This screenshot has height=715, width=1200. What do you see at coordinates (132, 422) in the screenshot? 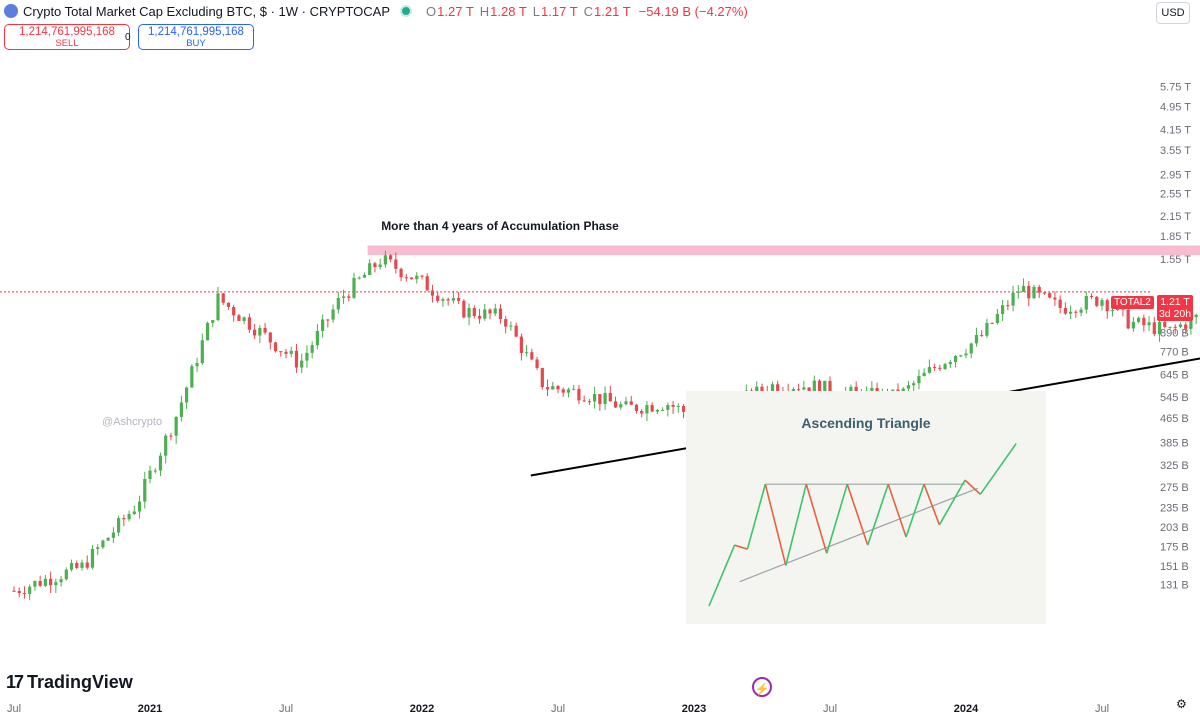
I see `author-watermark: @Ashcrypto` at bounding box center [132, 422].